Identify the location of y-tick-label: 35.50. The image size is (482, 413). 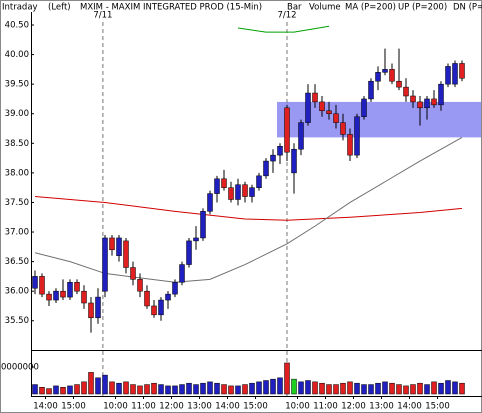
(17, 321).